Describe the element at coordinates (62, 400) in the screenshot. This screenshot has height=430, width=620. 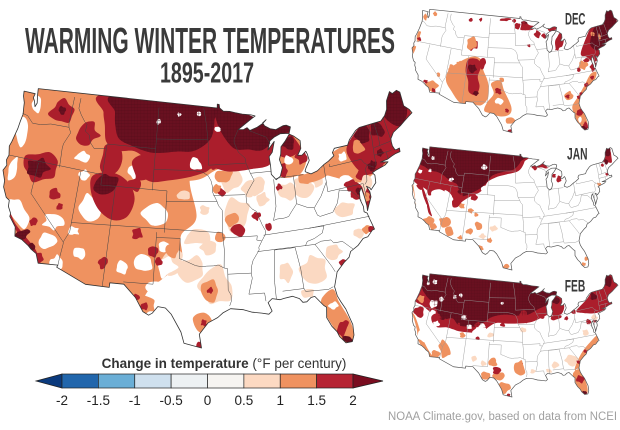
I see `svg-text: -2` at that location.